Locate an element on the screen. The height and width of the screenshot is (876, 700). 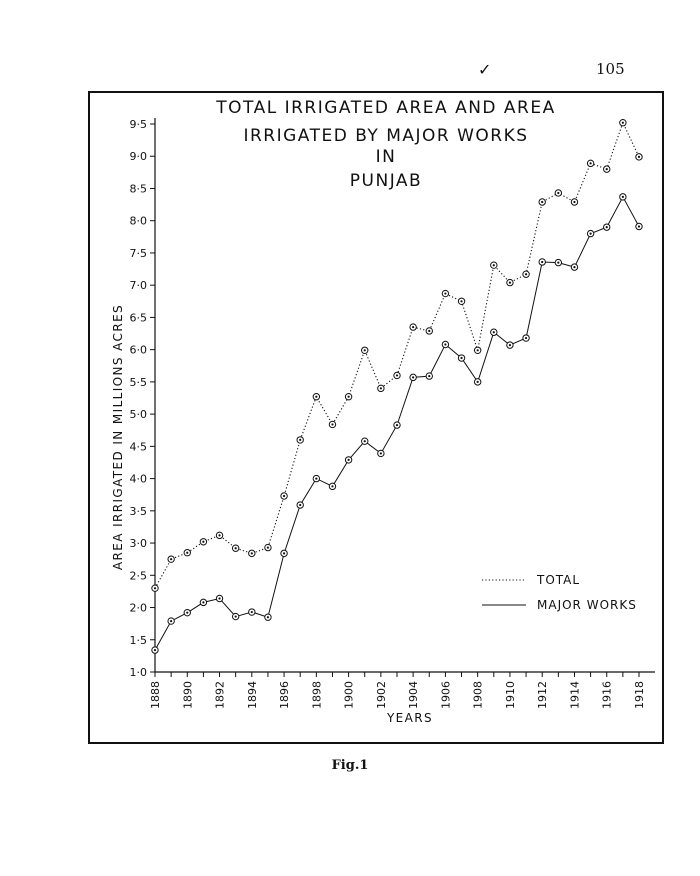
y-tick-label: 4·0 is located at coordinates (139, 479).